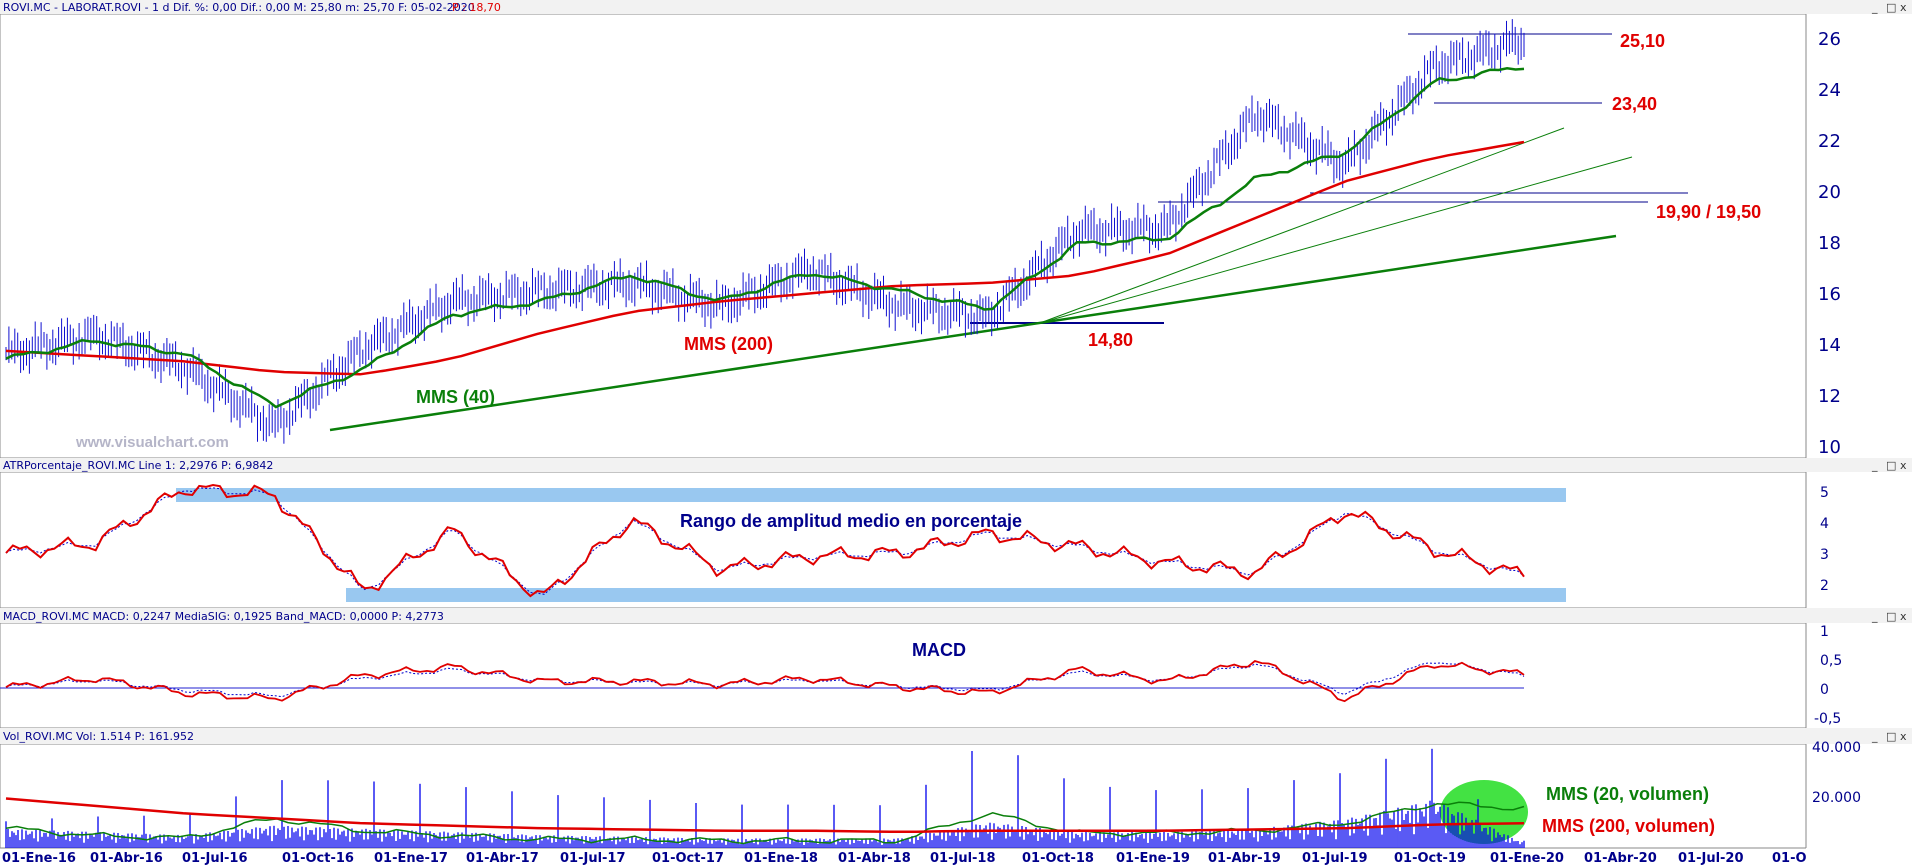 Image resolution: width=1912 pixels, height=867 pixels. I want to click on x-axis-bar, so click(956, 857).